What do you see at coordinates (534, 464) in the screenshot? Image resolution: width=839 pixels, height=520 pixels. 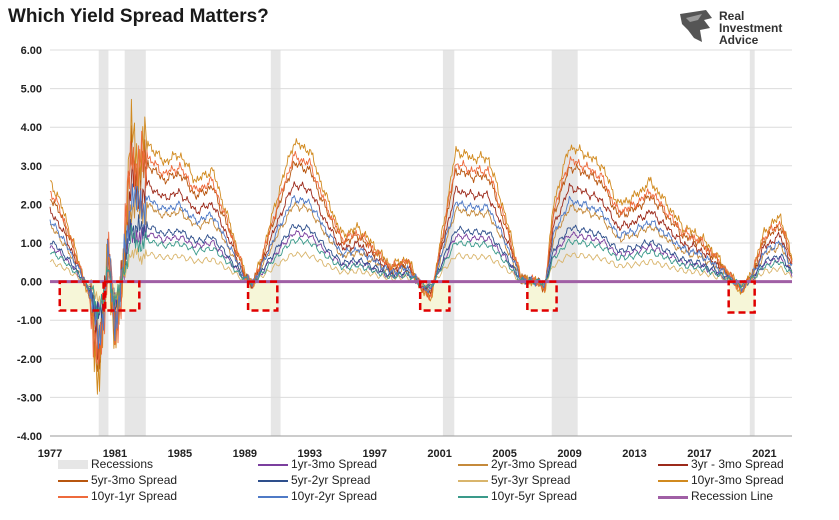 I see `legend-label: 2yr-3mo Spread` at bounding box center [534, 464].